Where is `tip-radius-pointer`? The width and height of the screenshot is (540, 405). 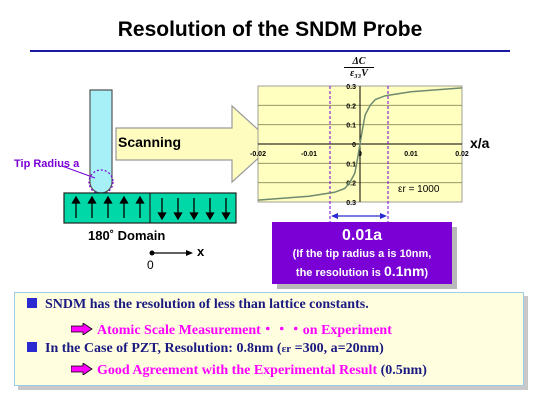
tip-radius-pointer is located at coordinates (78, 172).